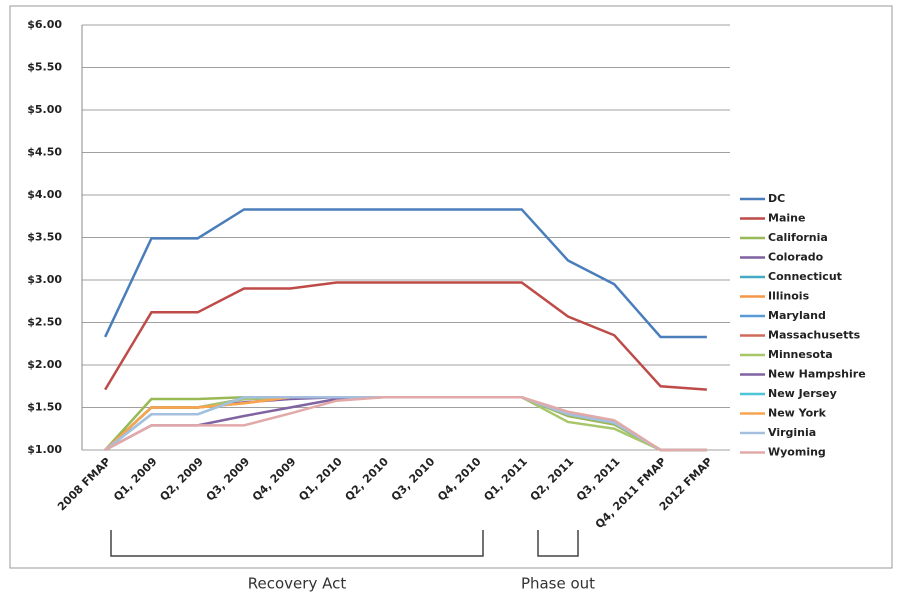 This screenshot has width=902, height=601. I want to click on y-tick-label: $3.00, so click(44, 279).